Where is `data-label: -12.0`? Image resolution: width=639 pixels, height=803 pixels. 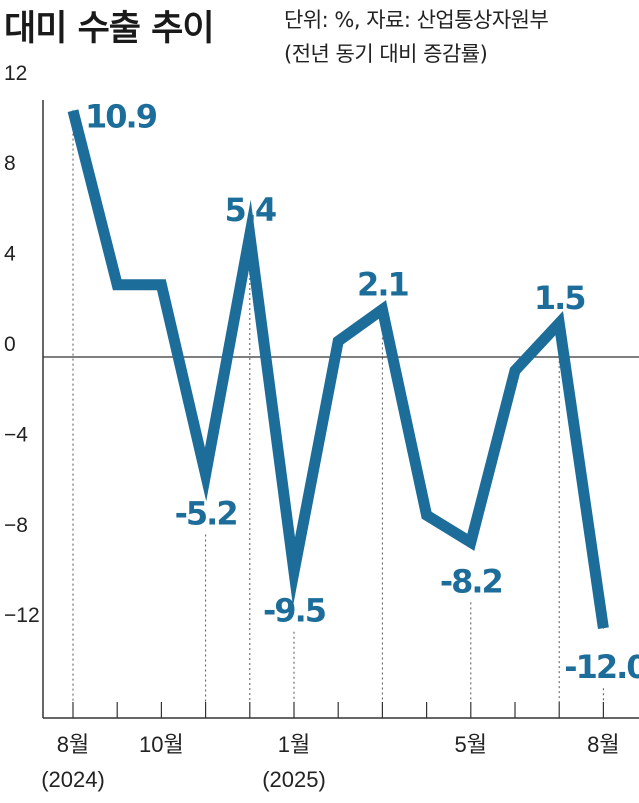
data-label: -12.0 is located at coordinates (601, 667).